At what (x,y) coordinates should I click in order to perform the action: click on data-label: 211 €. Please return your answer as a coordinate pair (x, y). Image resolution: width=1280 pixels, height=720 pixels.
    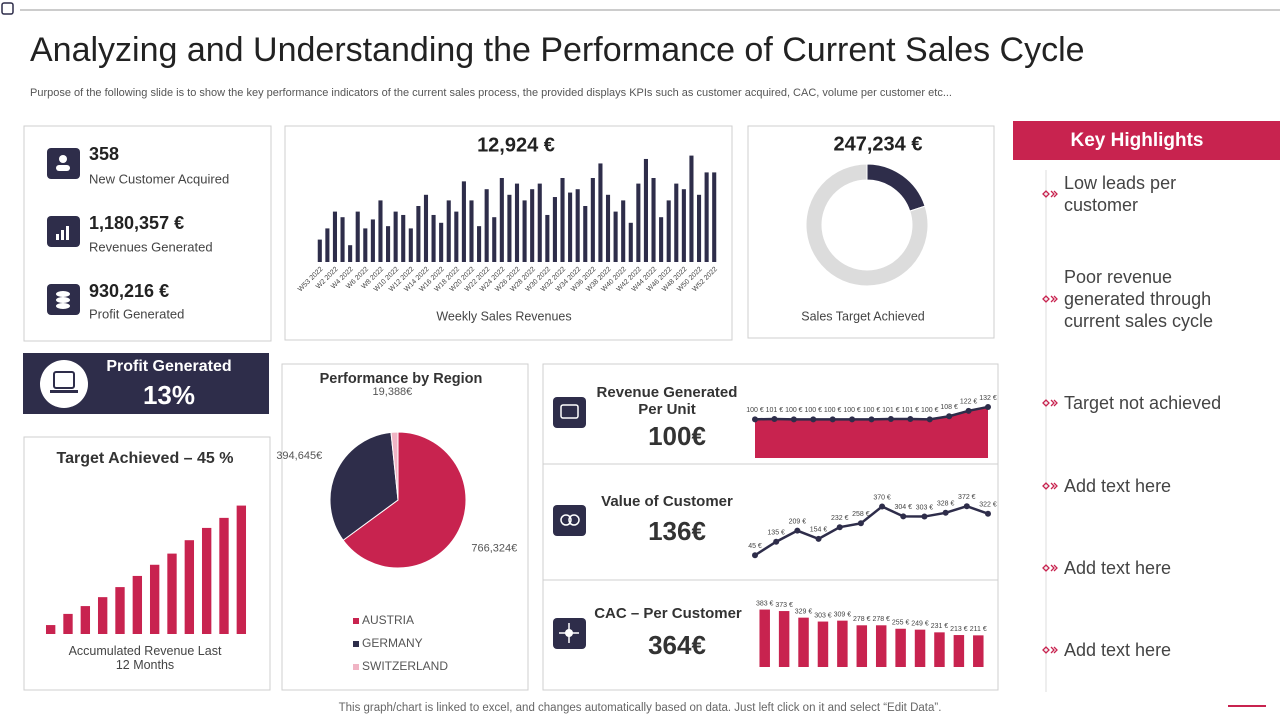
    Looking at the image, I should click on (978, 629).